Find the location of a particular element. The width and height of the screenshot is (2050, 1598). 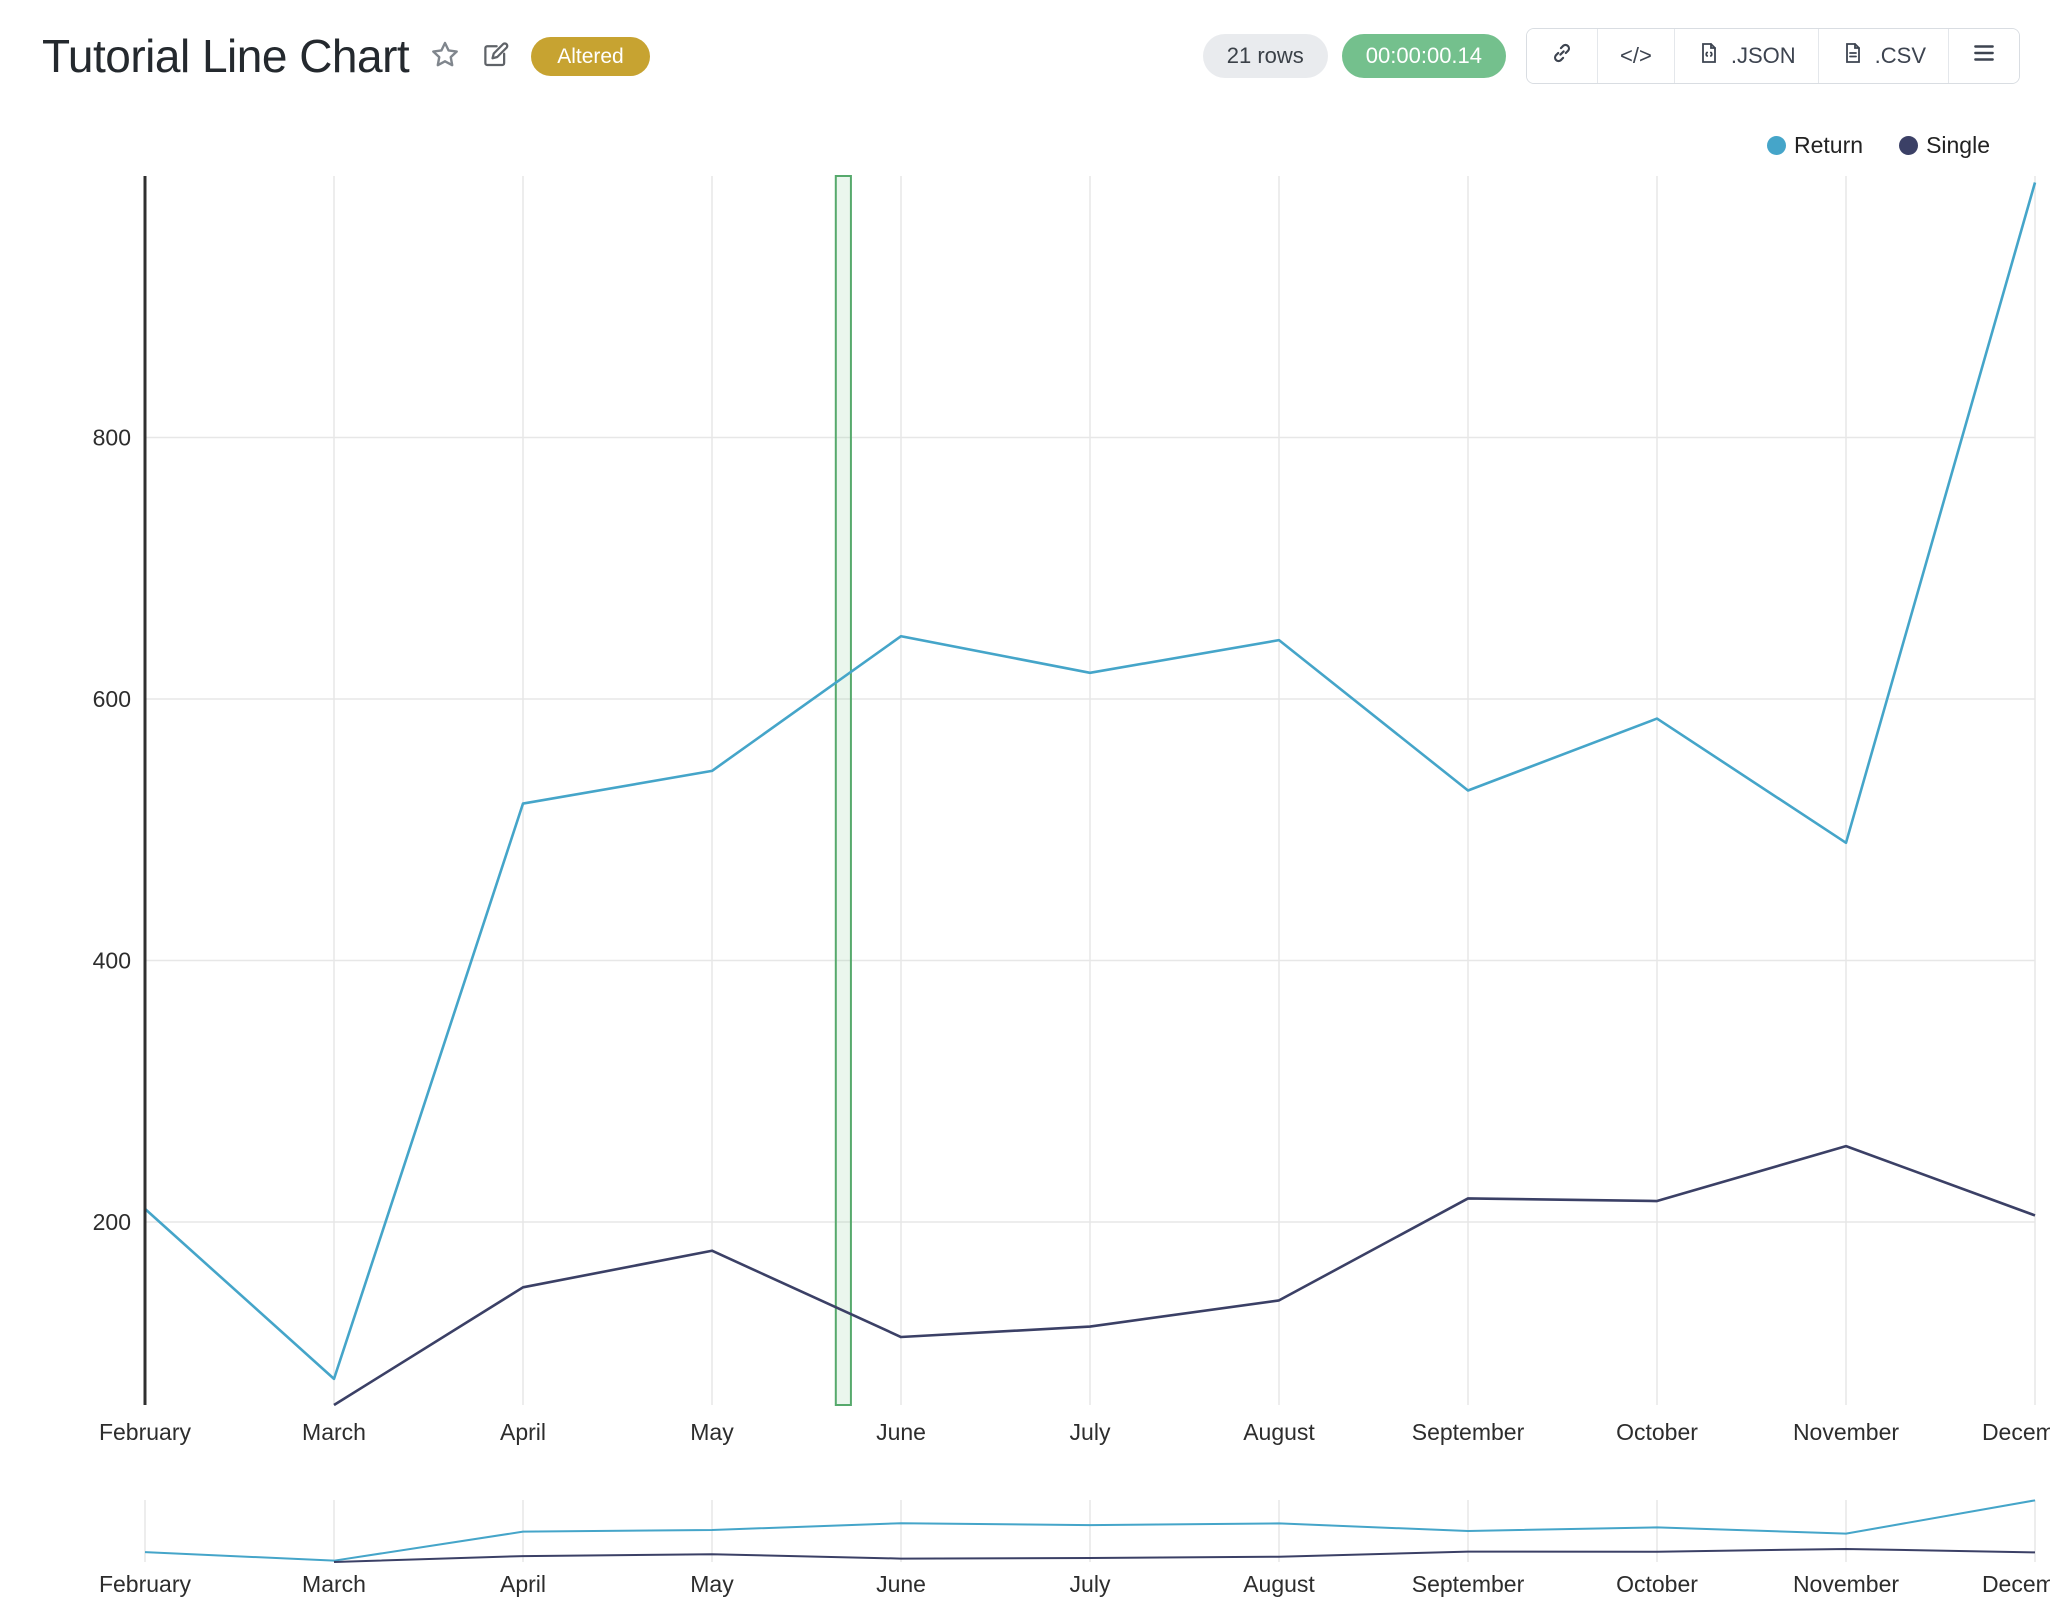

star-icon is located at coordinates (445, 56).